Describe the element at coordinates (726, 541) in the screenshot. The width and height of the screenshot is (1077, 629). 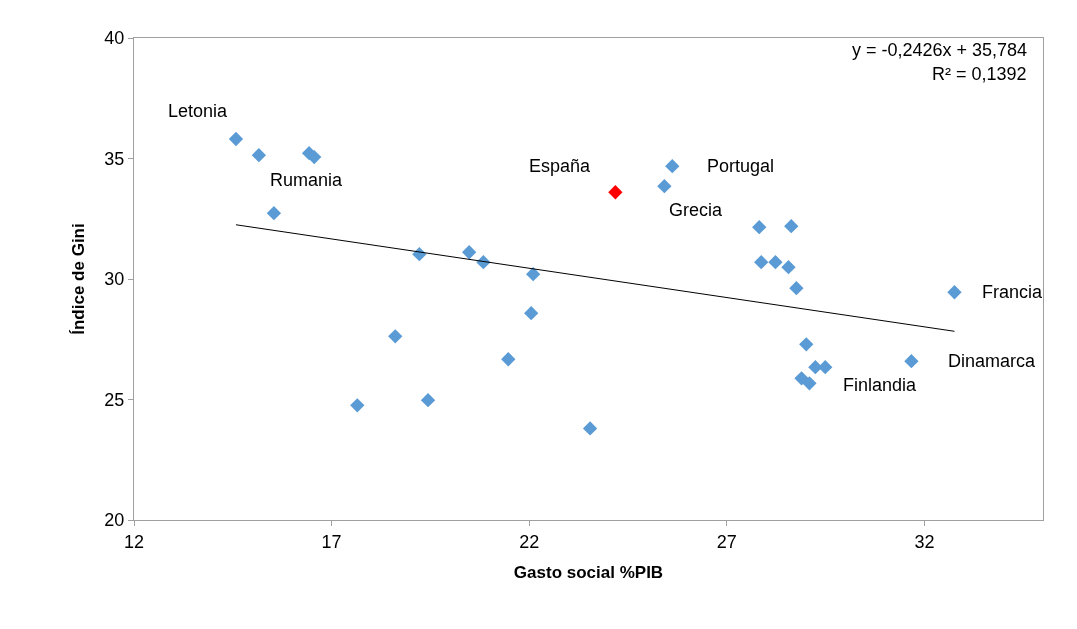
I see `x-tick-label: 27` at that location.